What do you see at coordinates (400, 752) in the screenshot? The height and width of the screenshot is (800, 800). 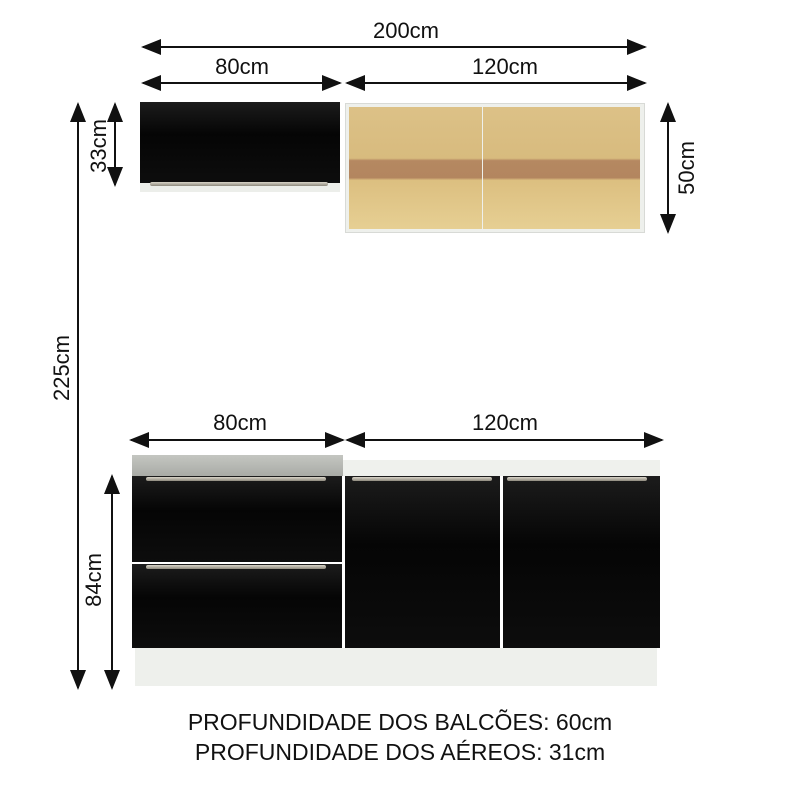 I see `wall-depth-note: PROFUNDIDADE DOS AÉREOS: 31cm` at bounding box center [400, 752].